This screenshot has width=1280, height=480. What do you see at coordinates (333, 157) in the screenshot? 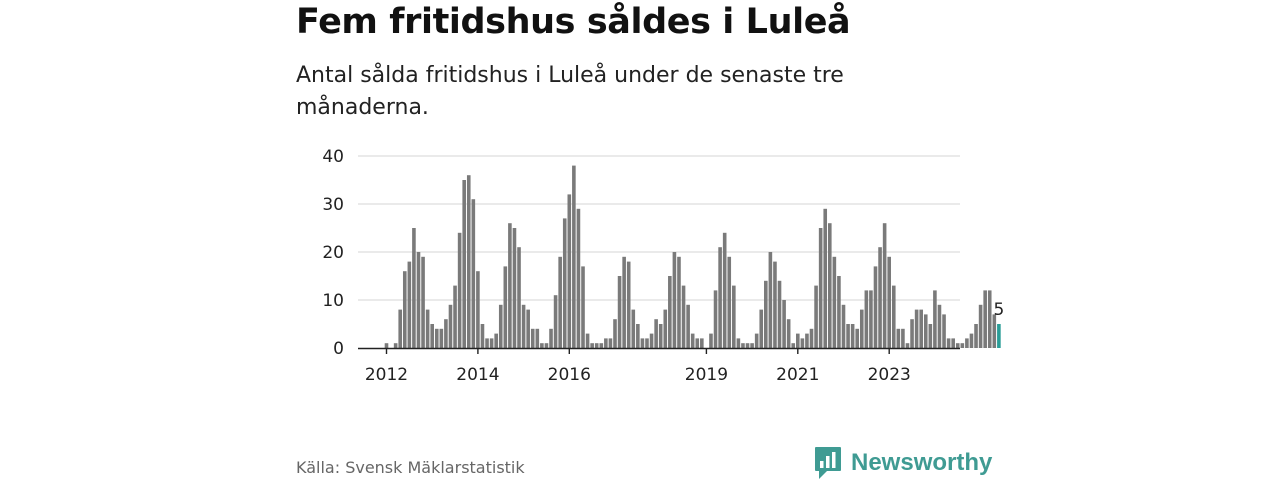
I see `y-tick-label: 40` at bounding box center [333, 157].